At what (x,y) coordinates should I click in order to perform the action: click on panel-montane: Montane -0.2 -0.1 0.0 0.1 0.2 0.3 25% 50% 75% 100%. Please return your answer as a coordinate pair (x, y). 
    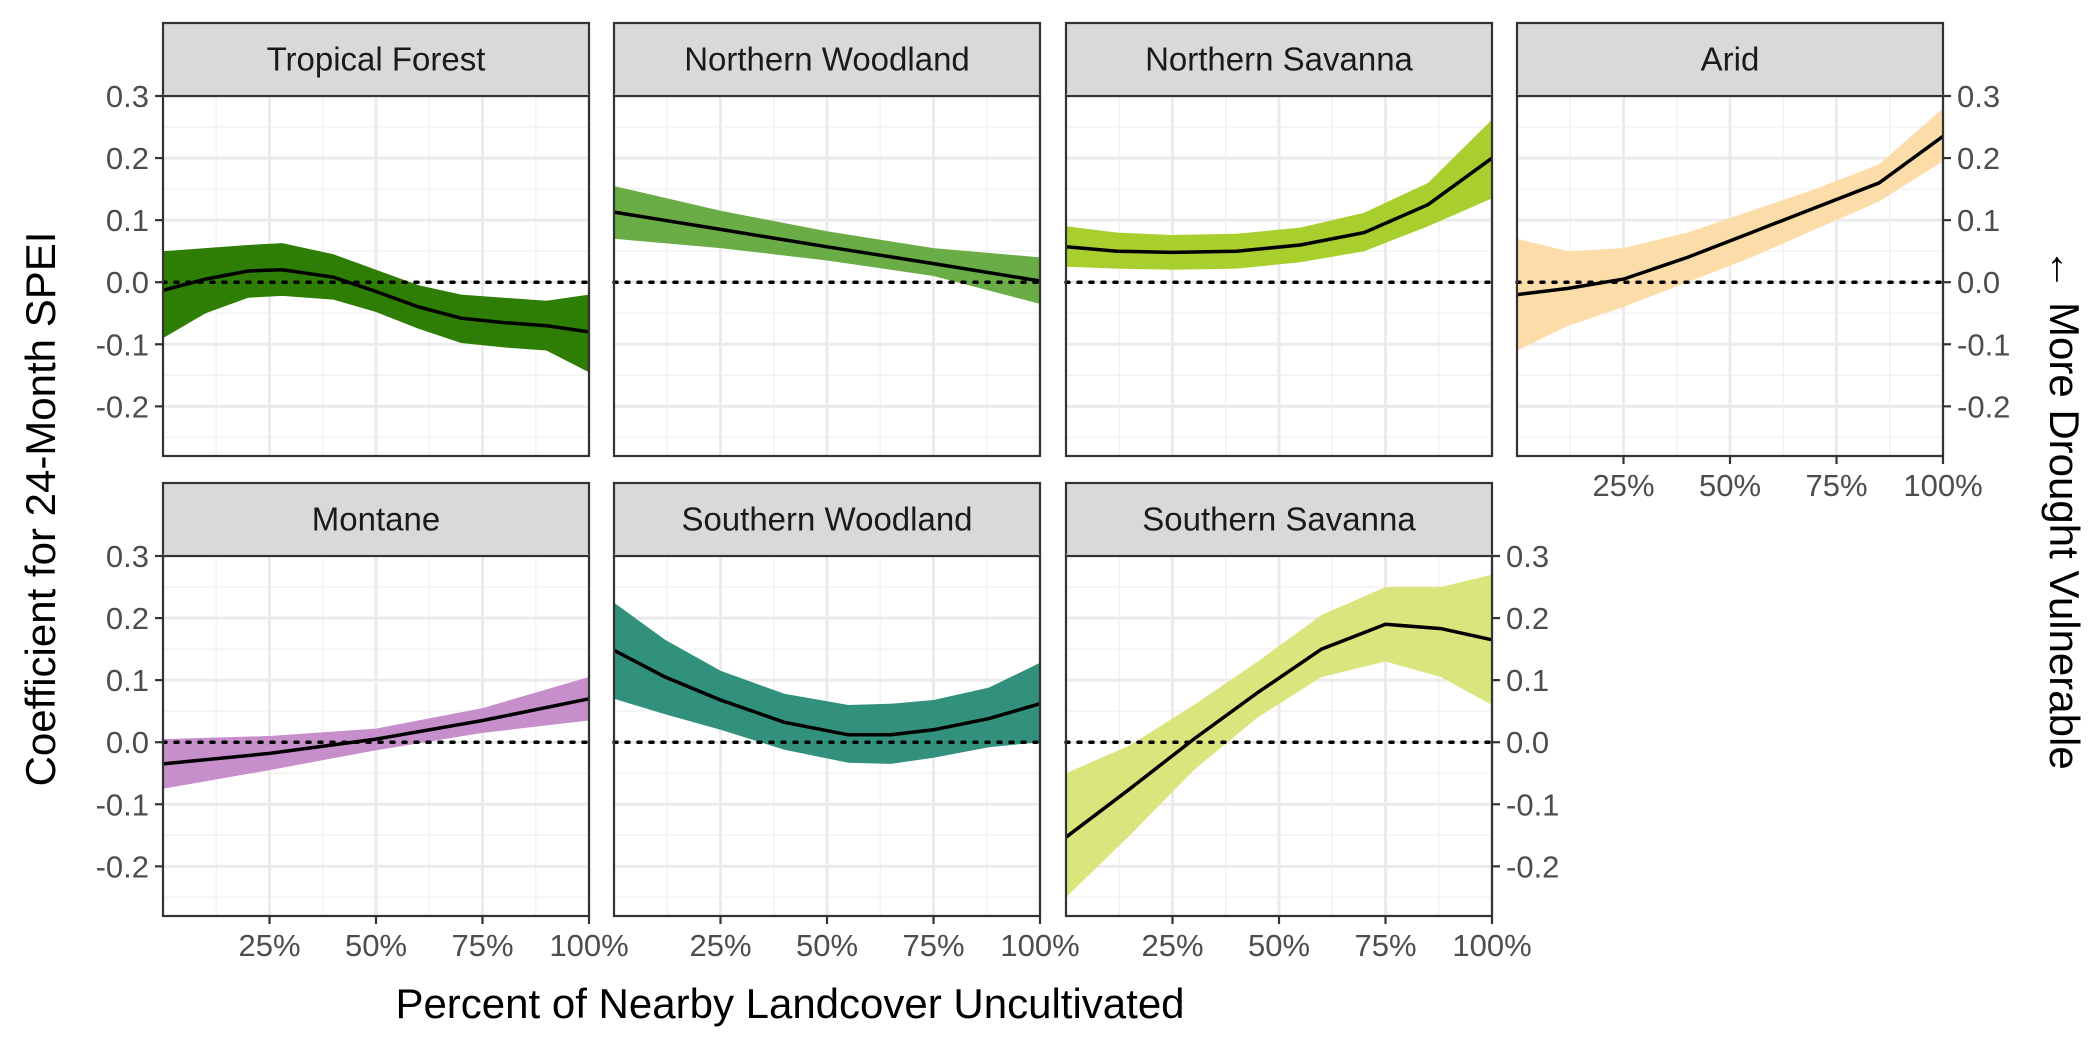
    Looking at the image, I should click on (362, 722).